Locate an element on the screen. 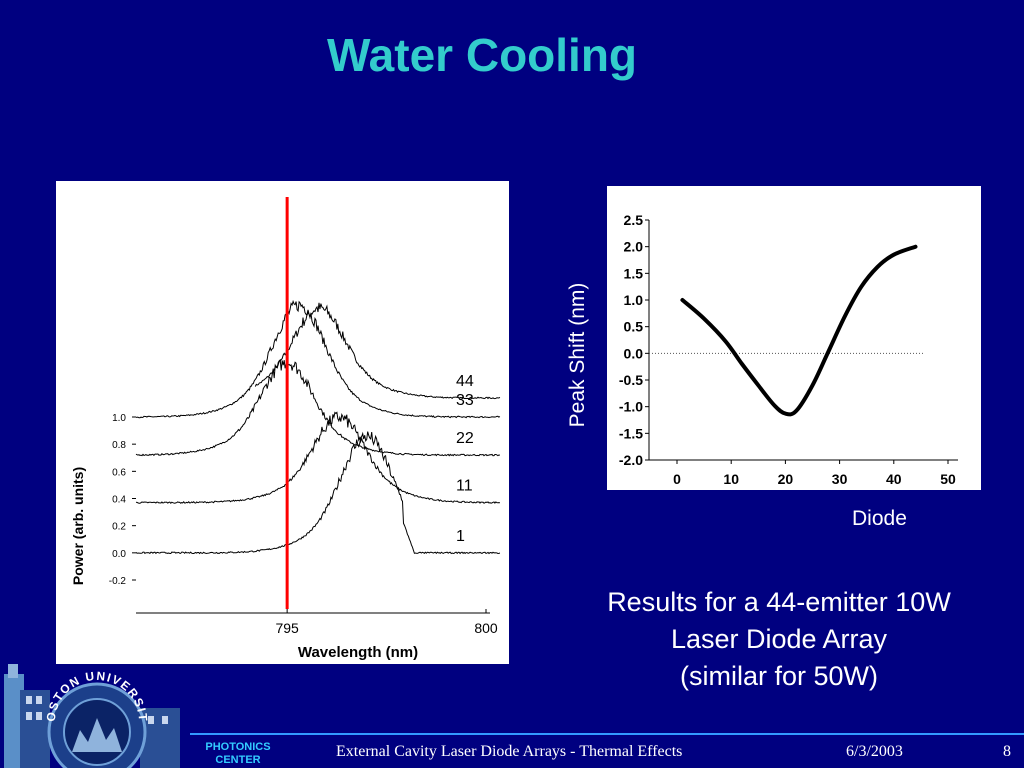  shift-y-tick-label: 0.0 is located at coordinates (634, 353).